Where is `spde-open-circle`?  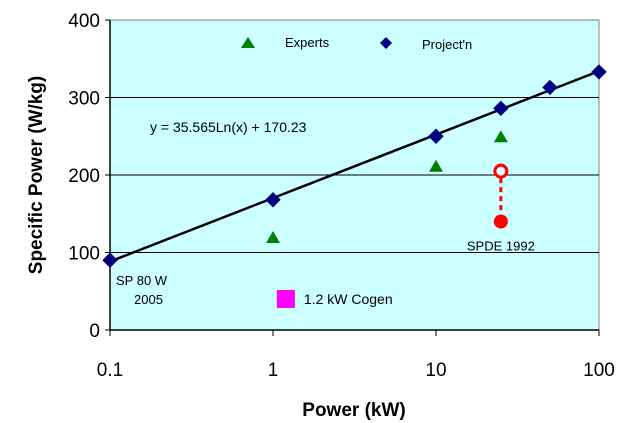
spde-open-circle is located at coordinates (501, 171).